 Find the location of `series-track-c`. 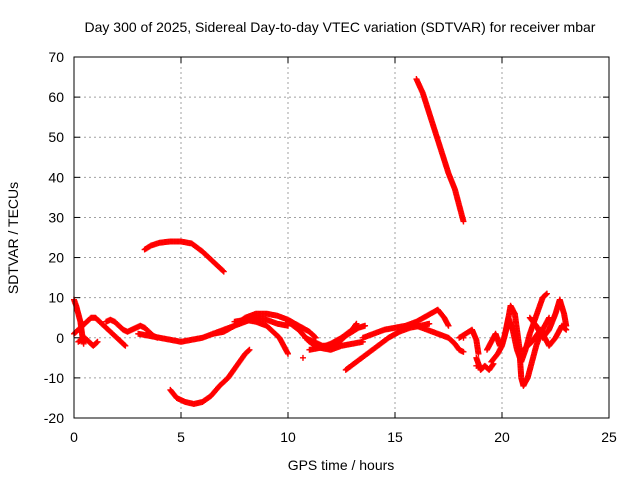

series-track-c is located at coordinates (88, 341).